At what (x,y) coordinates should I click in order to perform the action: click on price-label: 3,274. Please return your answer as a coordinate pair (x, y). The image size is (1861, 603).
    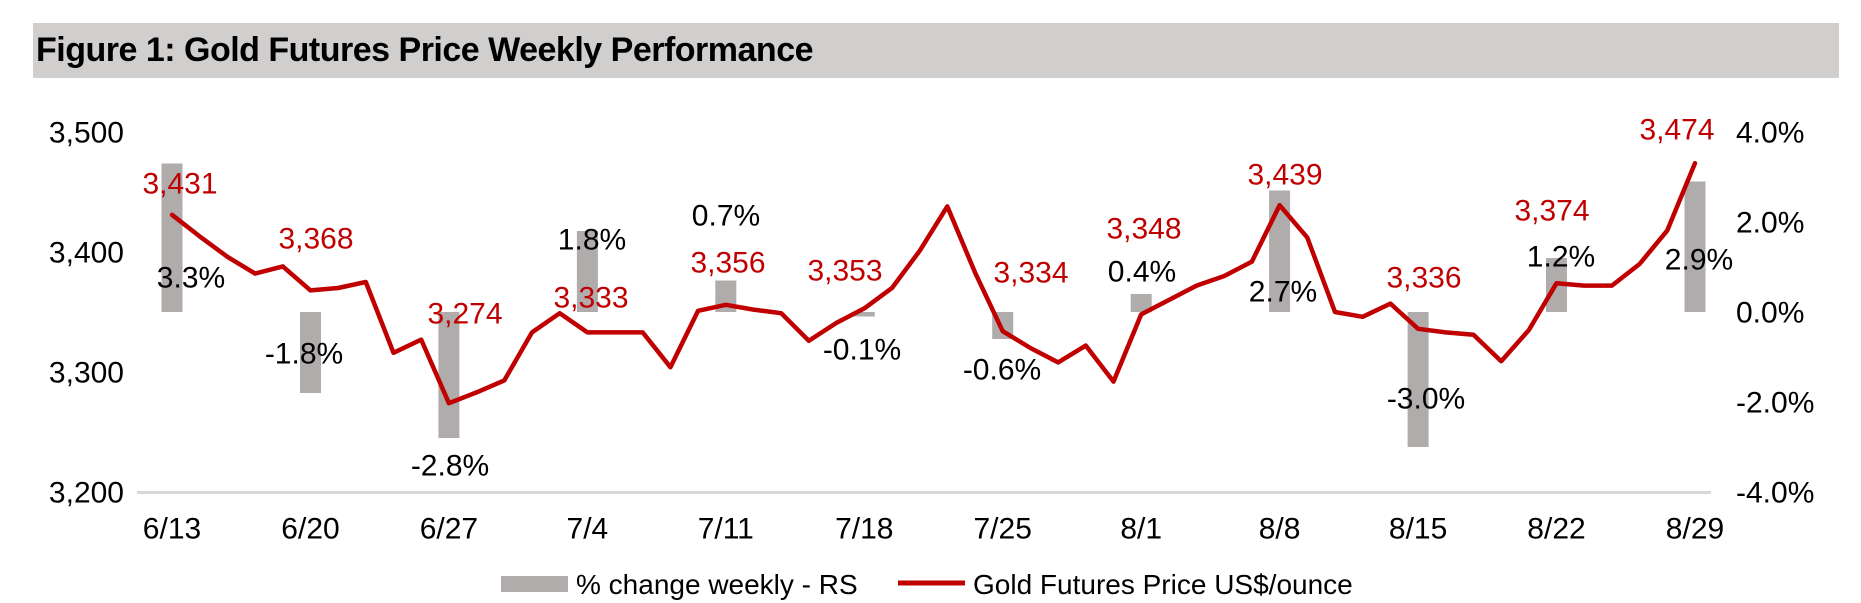
    Looking at the image, I should click on (464, 314).